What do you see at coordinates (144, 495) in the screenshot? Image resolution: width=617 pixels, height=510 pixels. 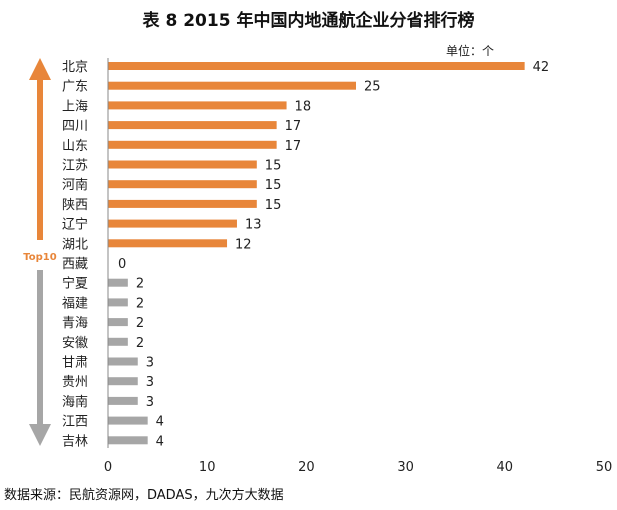 I see `source-note: 数据来源：民航资源网，DADAS，九次方大数据` at bounding box center [144, 495].